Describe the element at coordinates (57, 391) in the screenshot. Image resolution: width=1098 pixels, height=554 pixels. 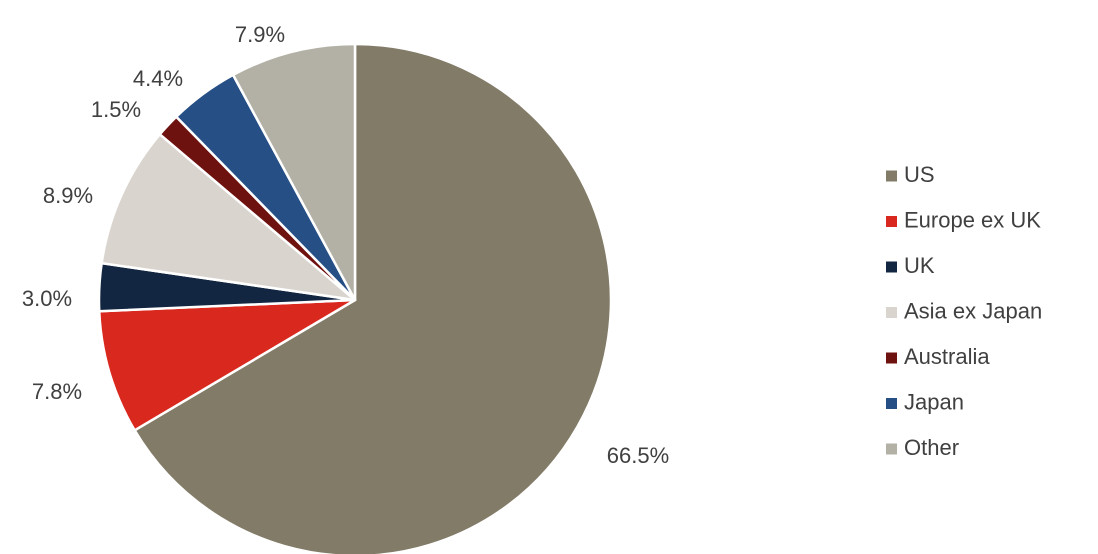
I see `data-label-europe-ex-uk: 7.8%` at that location.